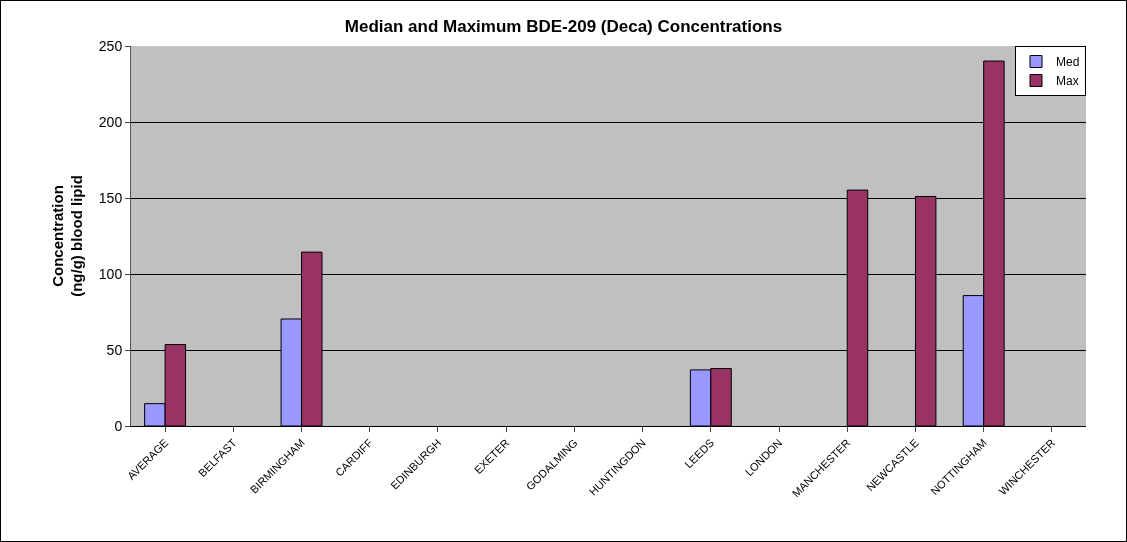  What do you see at coordinates (1068, 62) in the screenshot?
I see `legend-label: Med` at bounding box center [1068, 62].